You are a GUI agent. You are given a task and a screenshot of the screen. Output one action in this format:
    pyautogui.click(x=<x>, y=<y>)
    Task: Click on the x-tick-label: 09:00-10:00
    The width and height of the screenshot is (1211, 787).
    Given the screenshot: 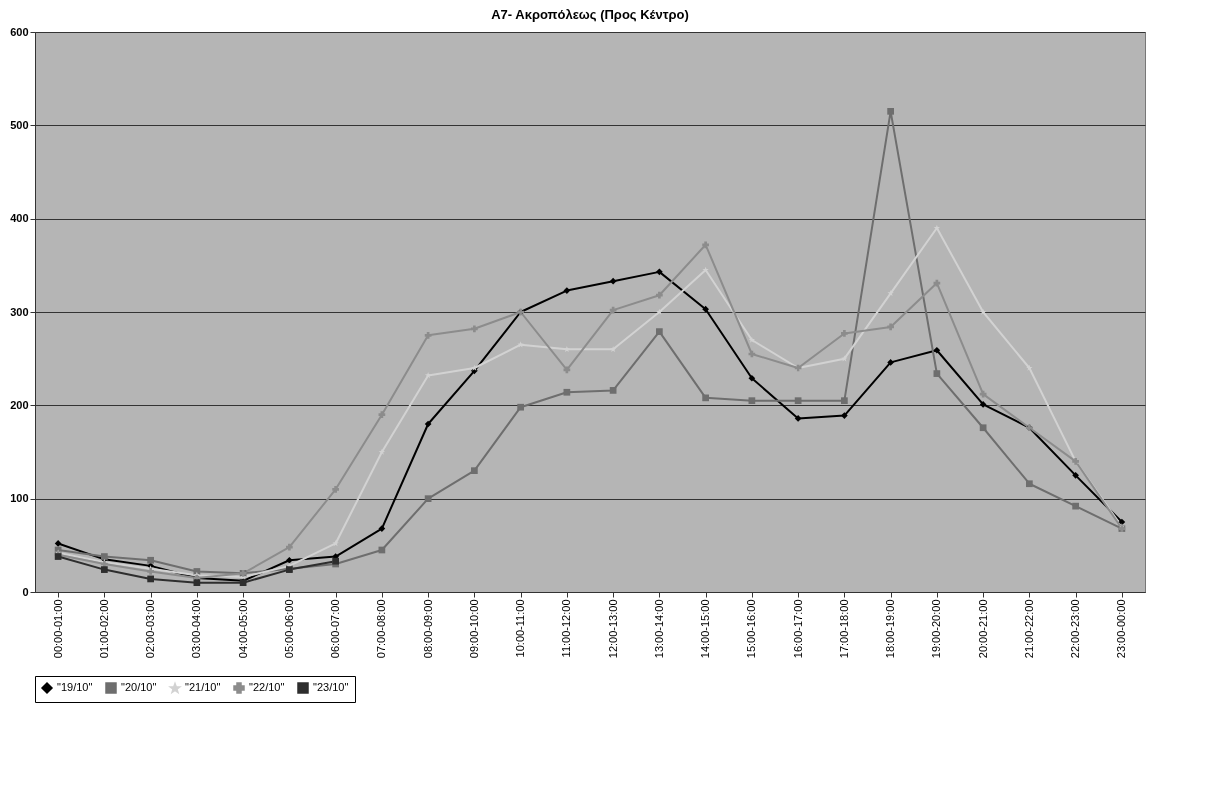 What is the action you would take?
    pyautogui.click(x=473, y=629)
    